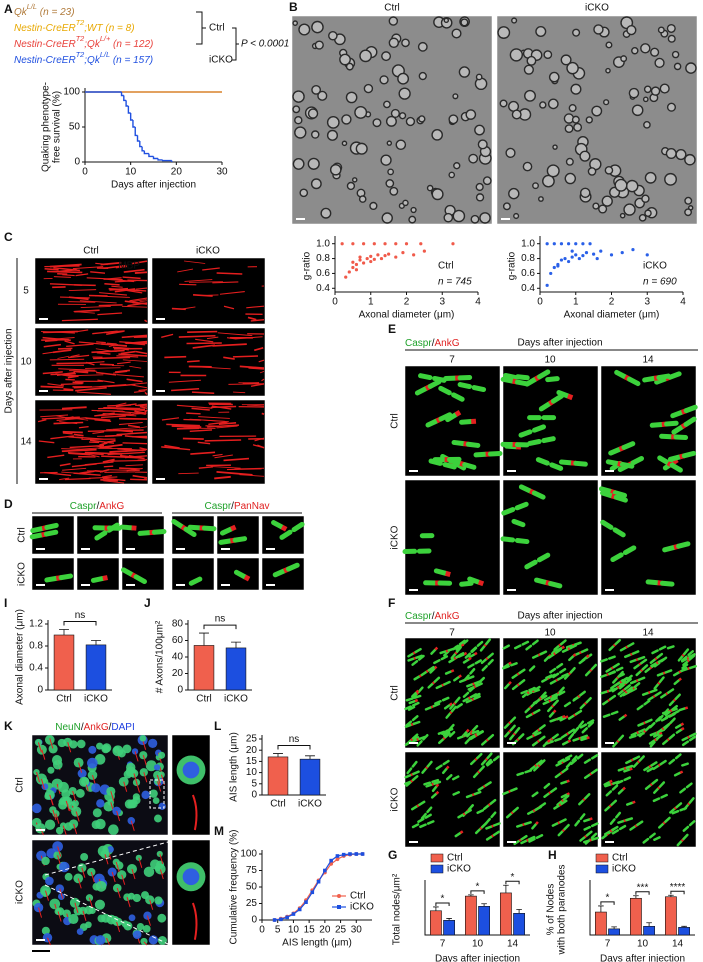 The height and width of the screenshot is (962, 703). Describe the element at coordinates (597, 8) in the screenshot. I see `column-label: iCKO` at that location.